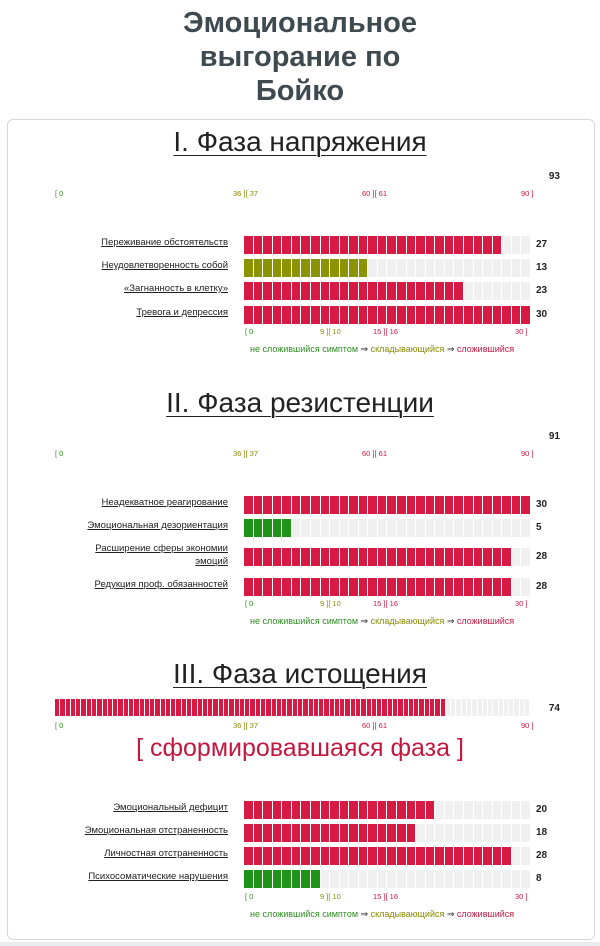  What do you see at coordinates (158, 876) in the screenshot?
I see `symptom-label: Психосоматические нарушения` at bounding box center [158, 876].